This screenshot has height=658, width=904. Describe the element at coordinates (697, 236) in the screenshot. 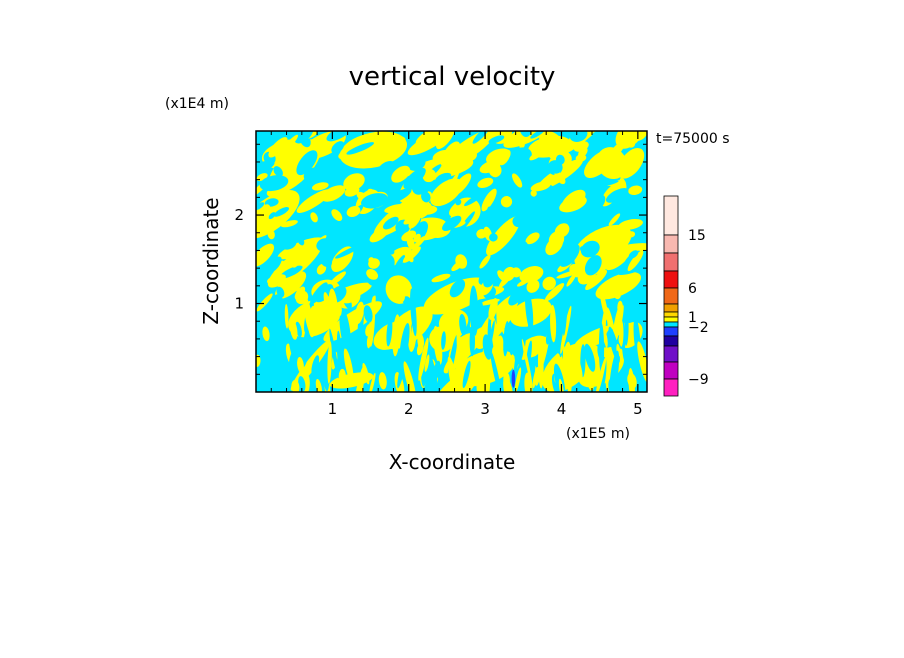

I see `colorbar-tick-label: 15` at that location.